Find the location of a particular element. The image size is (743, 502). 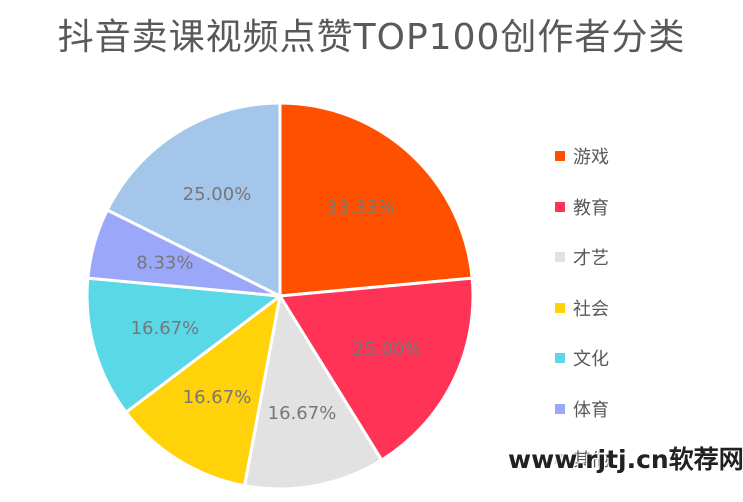

legend-item-1: 教育 is located at coordinates (582, 207).